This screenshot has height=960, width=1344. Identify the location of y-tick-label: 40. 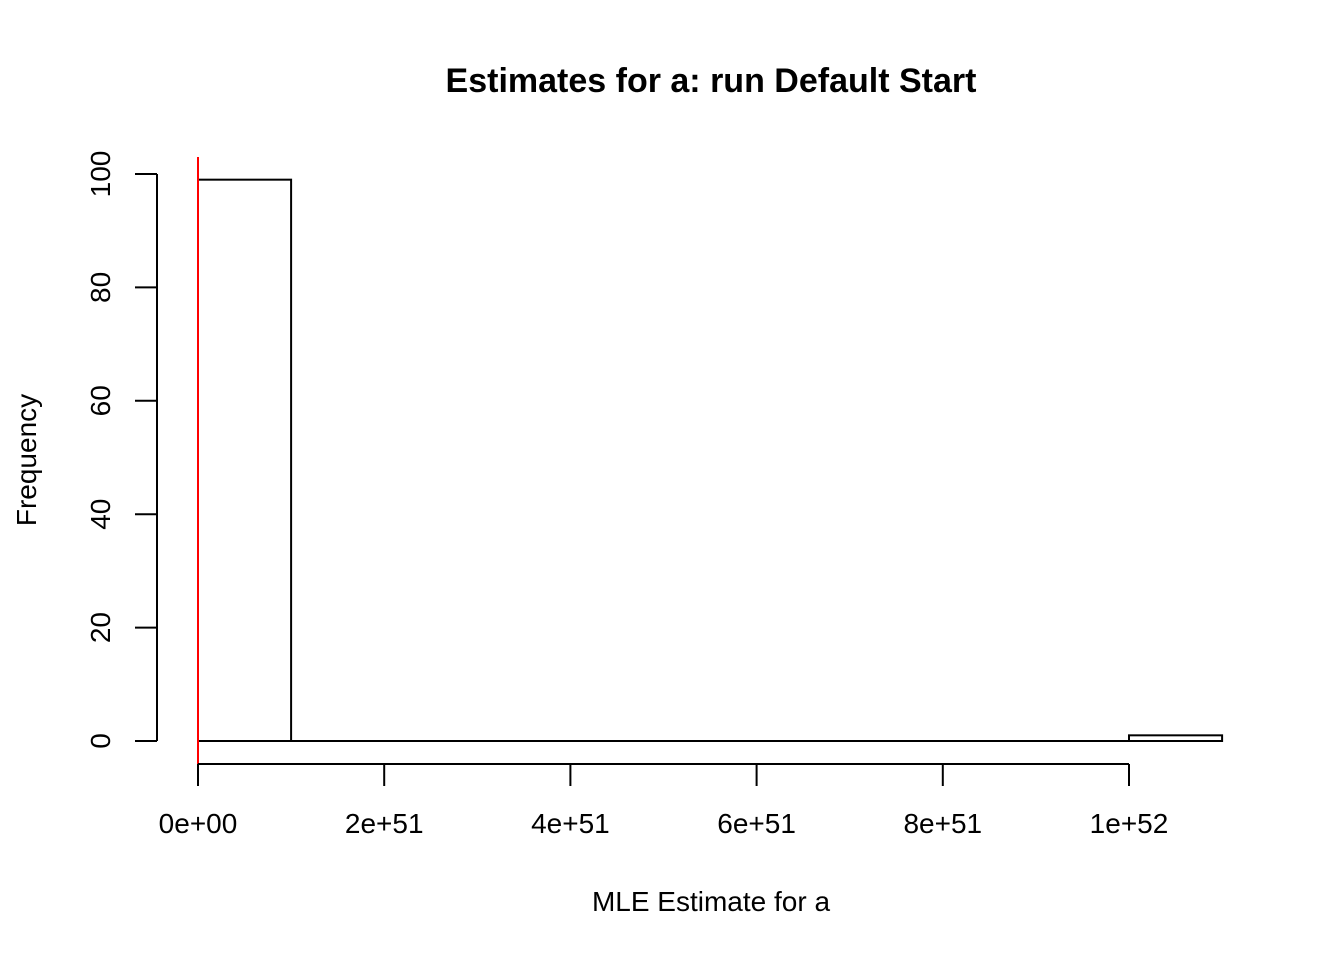
(100, 514).